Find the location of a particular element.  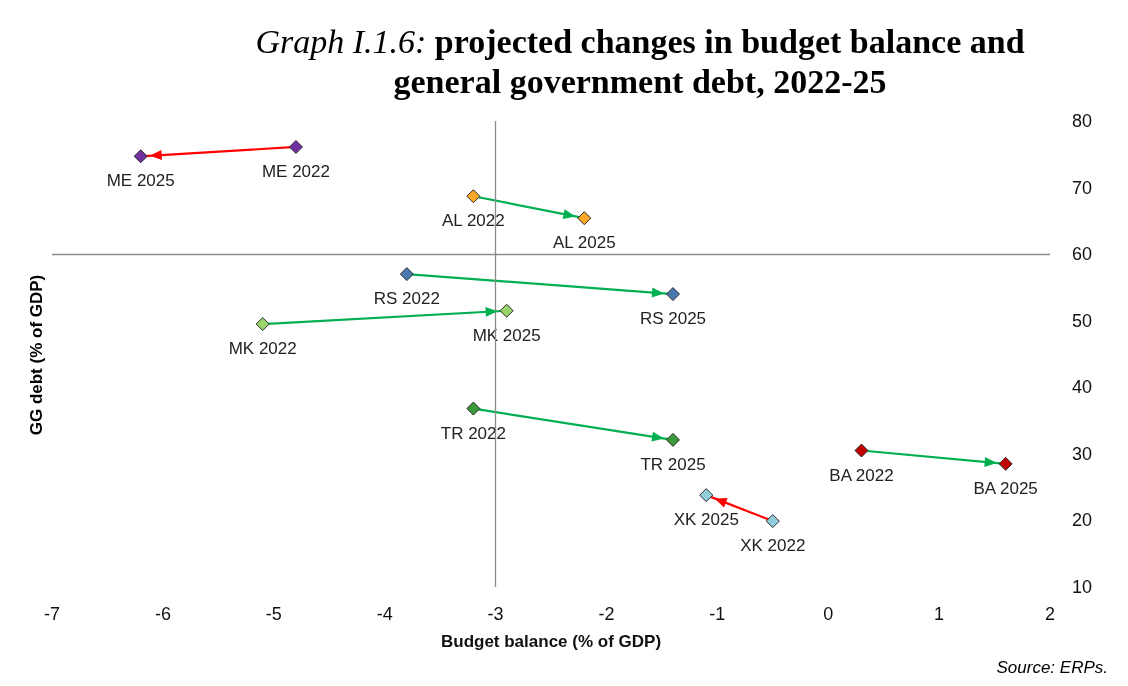

data-label: TR 2025 is located at coordinates (673, 464).